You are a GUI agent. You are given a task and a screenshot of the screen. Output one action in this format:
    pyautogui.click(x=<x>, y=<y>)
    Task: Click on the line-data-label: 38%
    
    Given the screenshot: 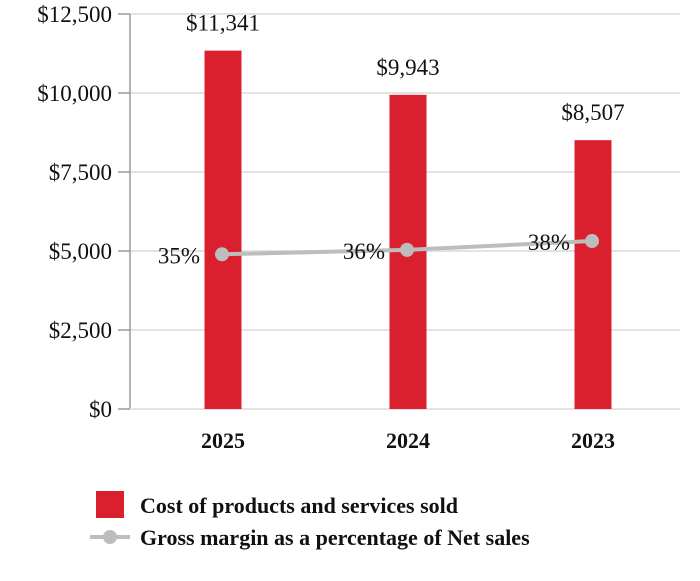 What is the action you would take?
    pyautogui.click(x=549, y=242)
    